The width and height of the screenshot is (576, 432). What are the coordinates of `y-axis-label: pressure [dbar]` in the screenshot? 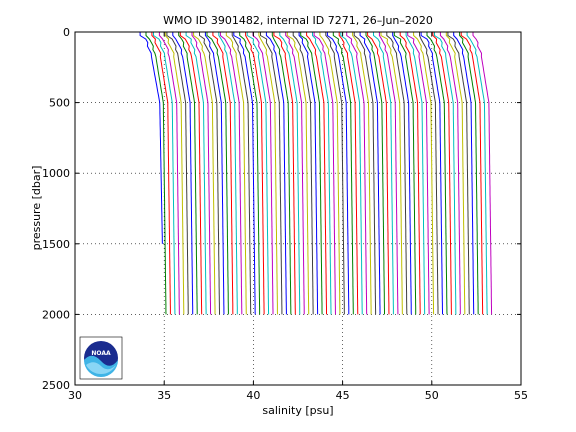 It's located at (36, 208).